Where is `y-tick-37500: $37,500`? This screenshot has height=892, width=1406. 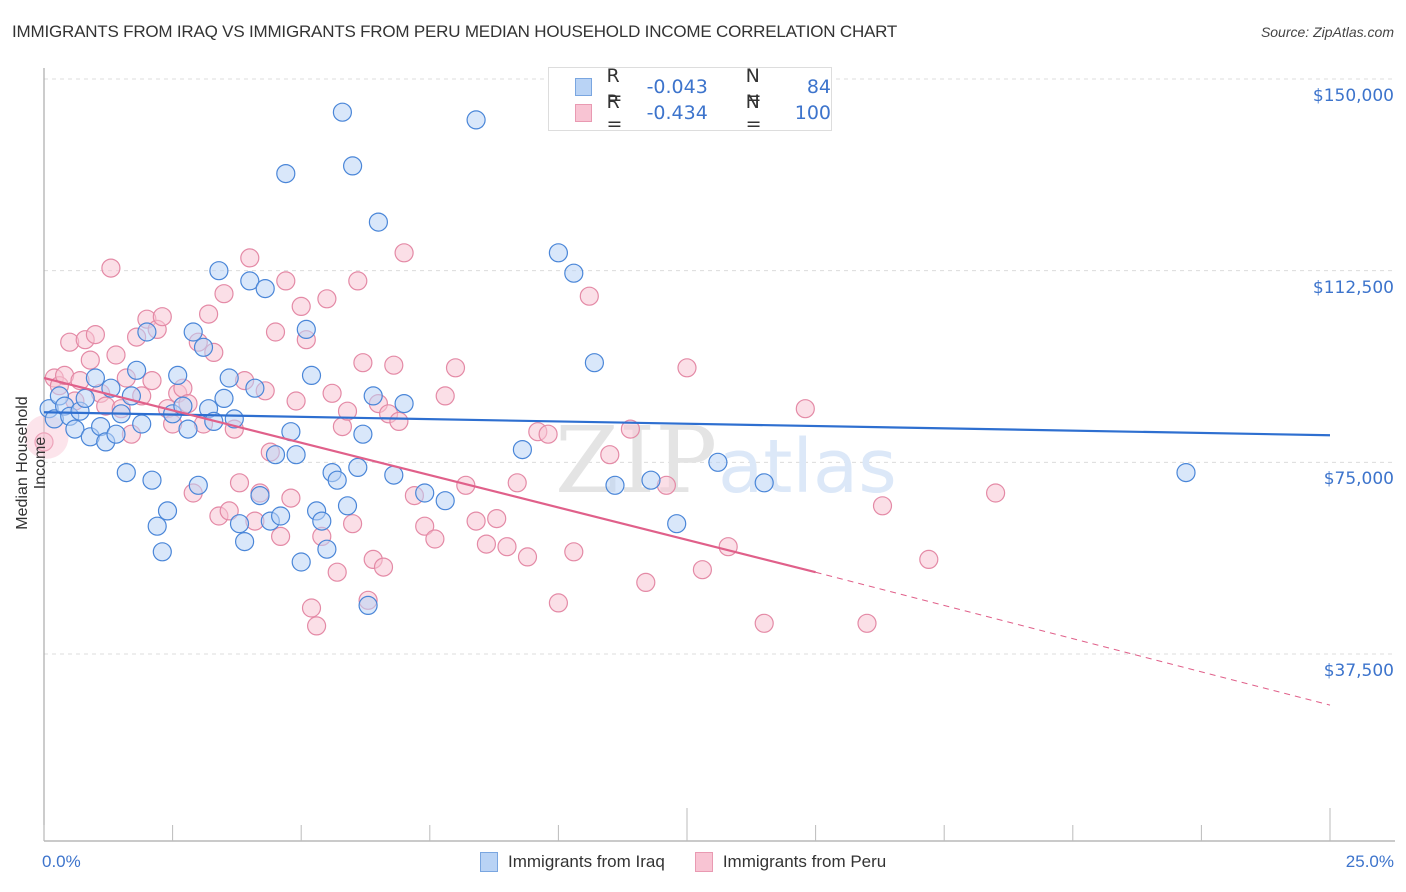 y-tick-37500: $37,500 is located at coordinates (1358, 671).